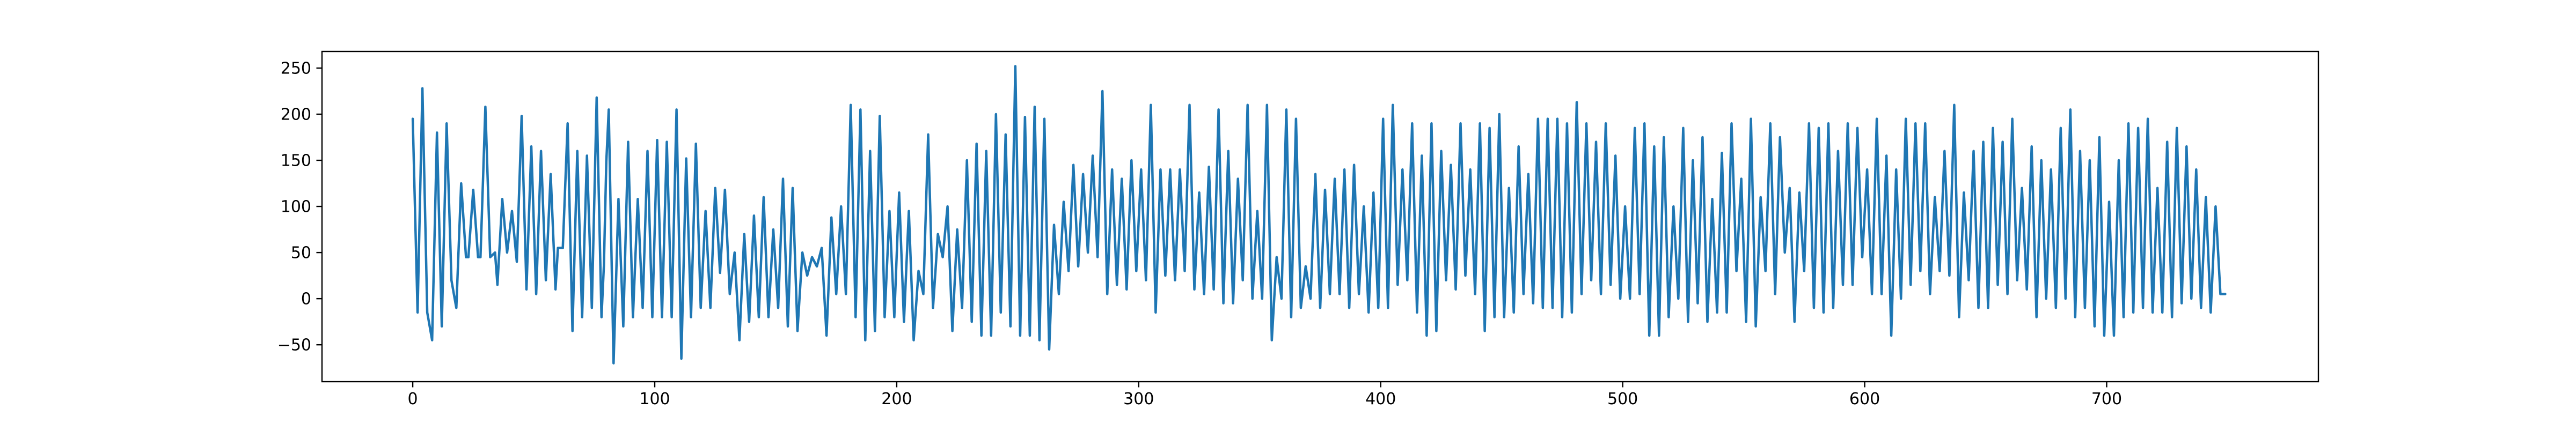 This screenshot has width=2576, height=431. What do you see at coordinates (1380, 399) in the screenshot?
I see `x-tick-label: 400` at bounding box center [1380, 399].